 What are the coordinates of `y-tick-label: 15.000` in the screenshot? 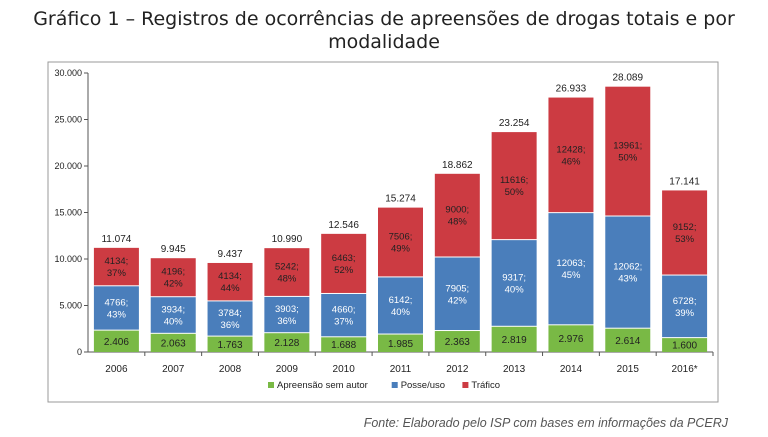 It's located at (68, 213).